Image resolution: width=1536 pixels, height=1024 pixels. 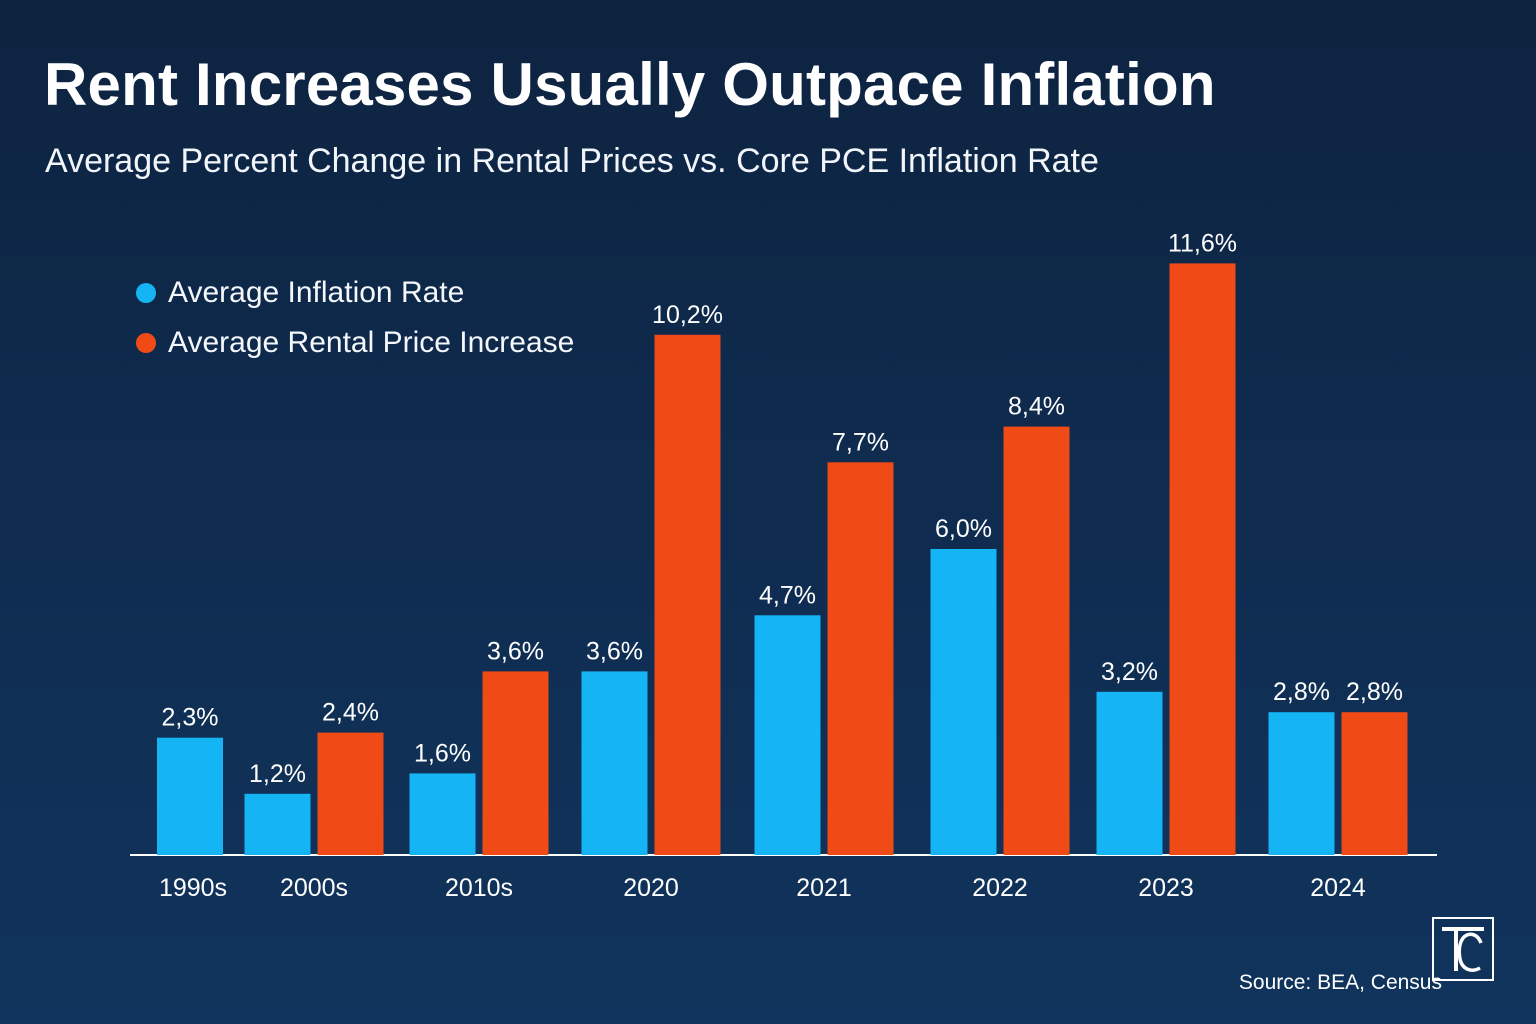 What do you see at coordinates (1036, 640) in the screenshot?
I see `rent-bar-2022` at bounding box center [1036, 640].